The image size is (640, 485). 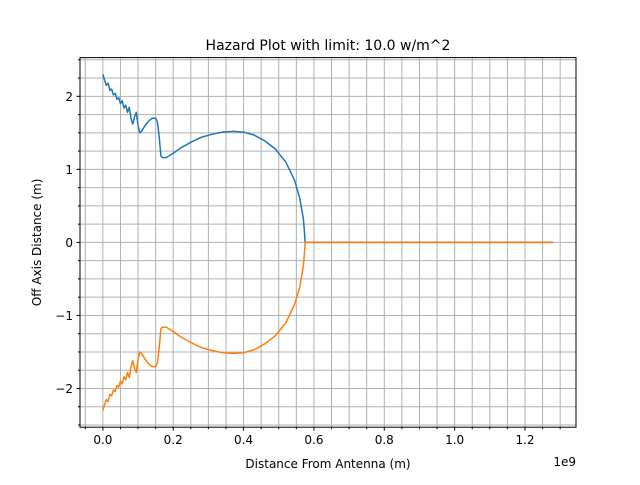 I want to click on x-tick-label: 0.4, so click(x=243, y=440).